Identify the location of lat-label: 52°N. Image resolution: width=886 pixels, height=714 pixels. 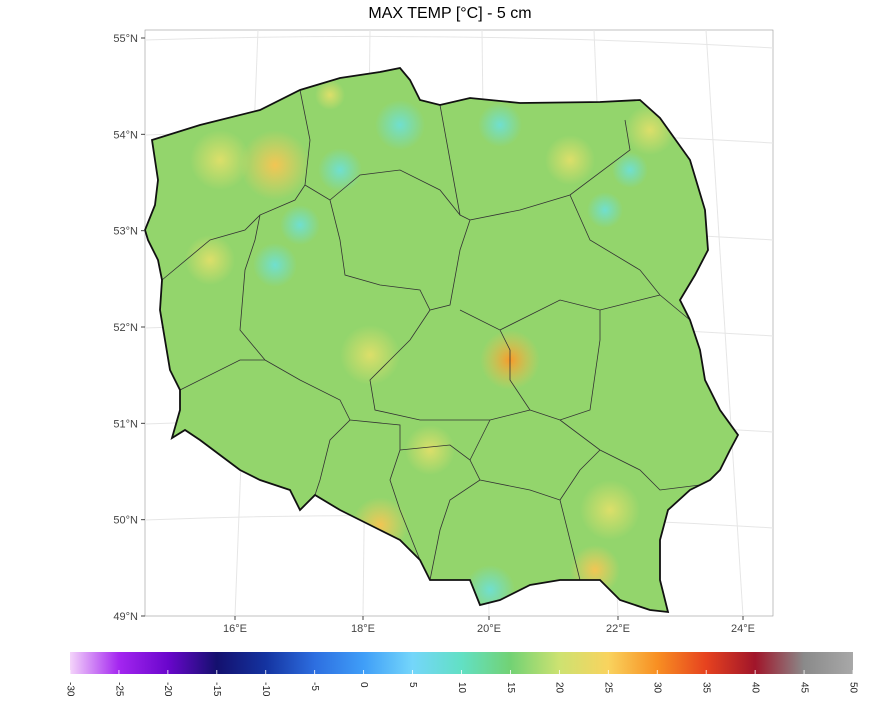
(125, 328).